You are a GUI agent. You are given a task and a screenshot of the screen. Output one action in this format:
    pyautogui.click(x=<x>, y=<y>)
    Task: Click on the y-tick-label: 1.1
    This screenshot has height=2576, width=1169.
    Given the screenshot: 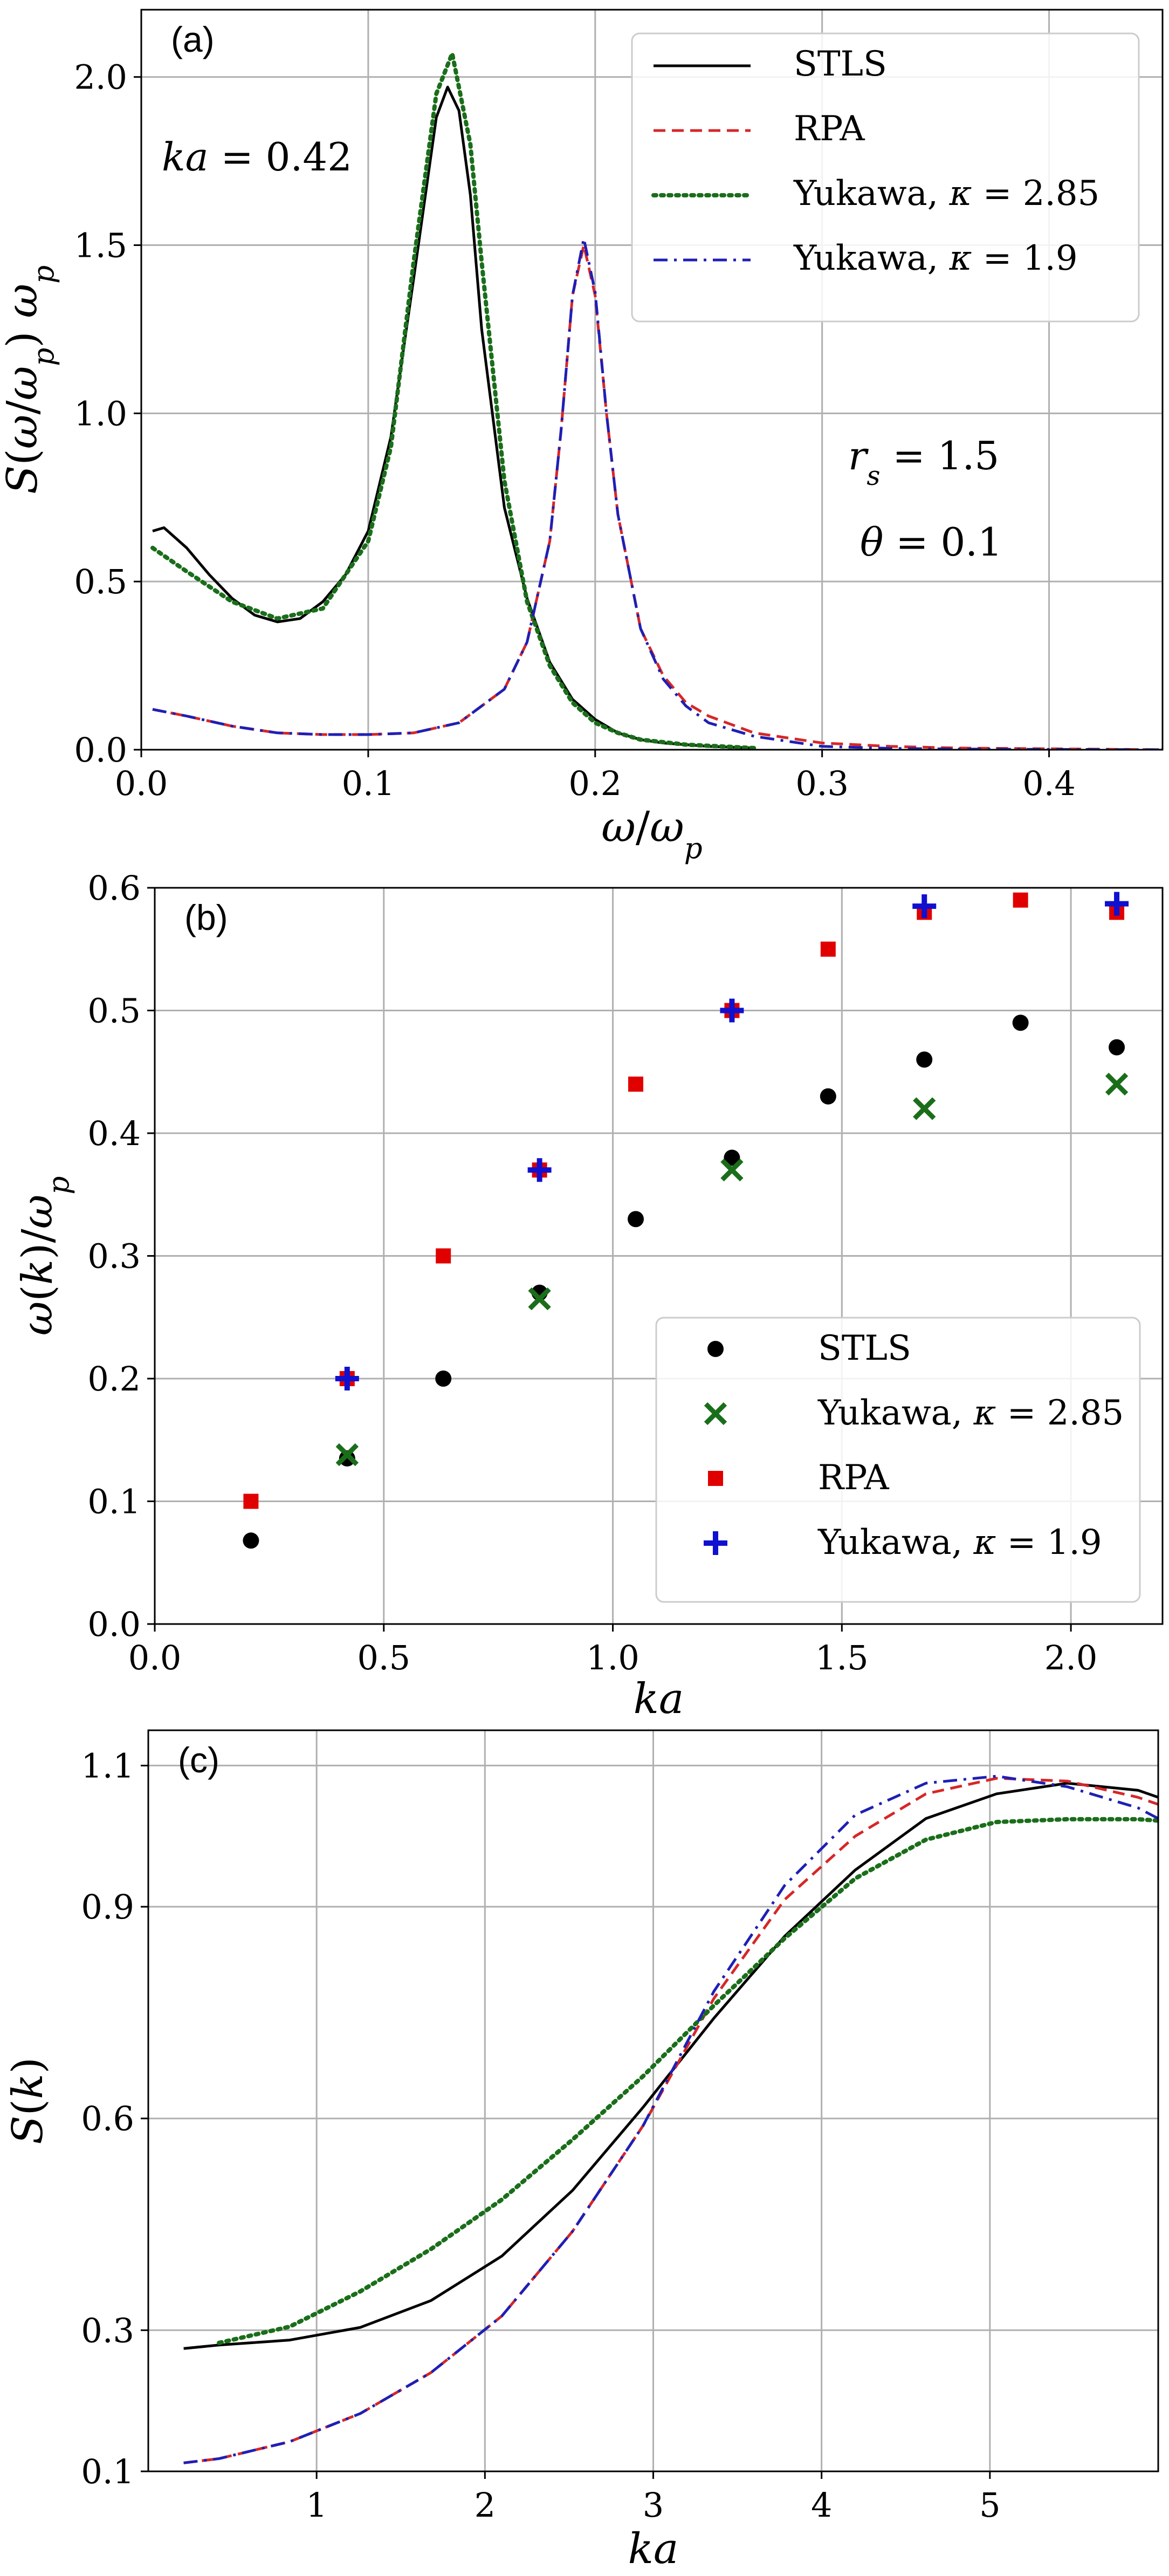 What is the action you would take?
    pyautogui.click(x=107, y=1765)
    